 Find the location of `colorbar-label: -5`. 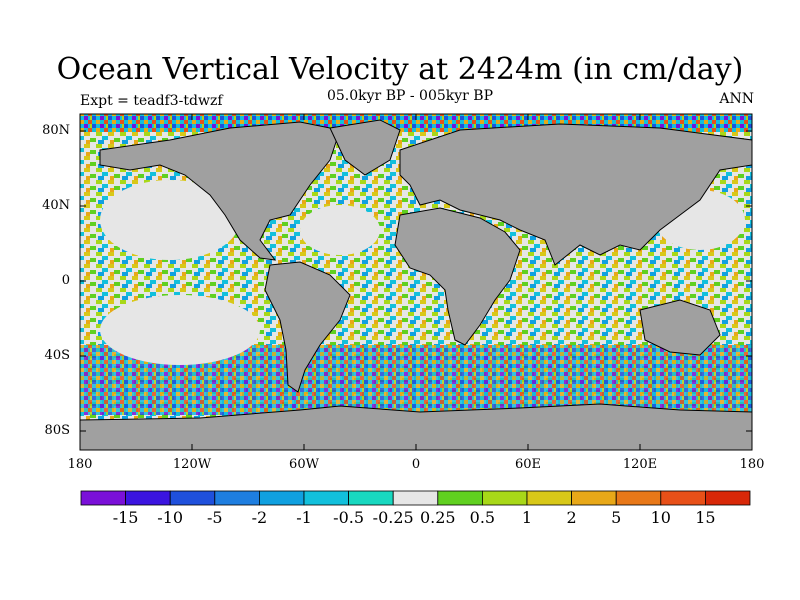

colorbar-label: -5 is located at coordinates (215, 517).